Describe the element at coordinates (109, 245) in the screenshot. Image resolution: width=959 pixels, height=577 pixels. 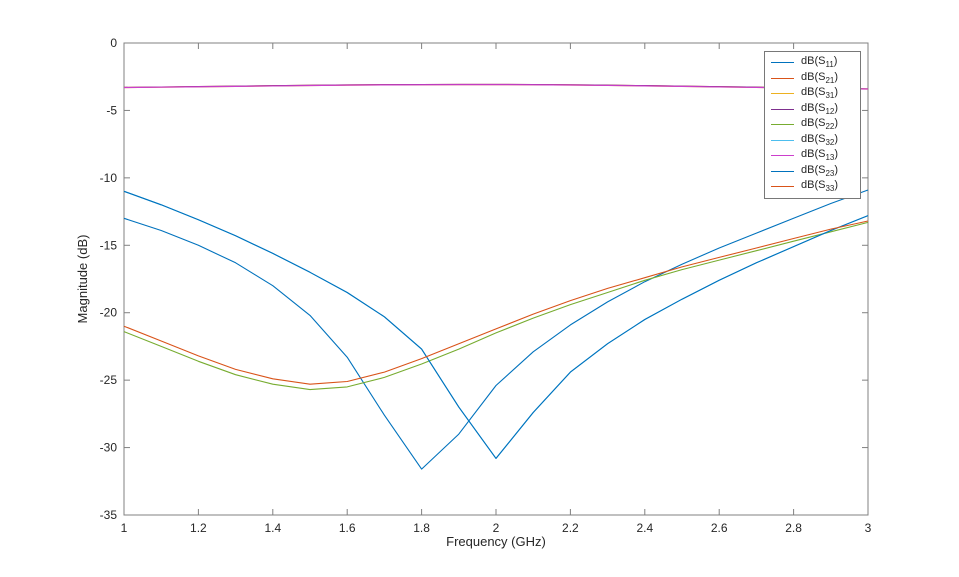
I see `y-tick-label: -15` at that location.